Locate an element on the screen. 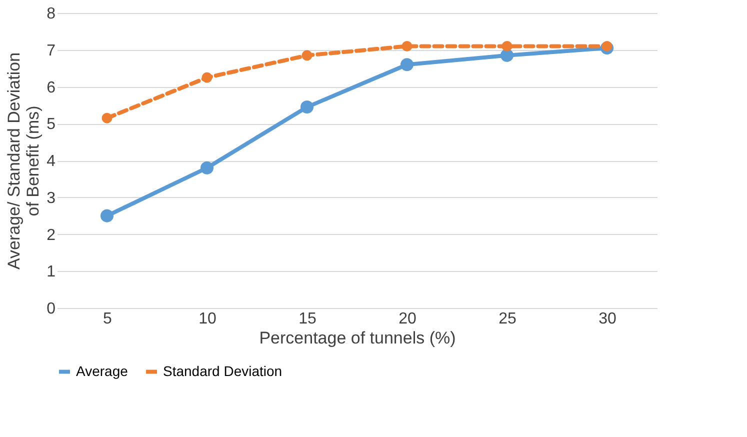 This screenshot has width=747, height=437. x-tick-label: 5 is located at coordinates (107, 319).